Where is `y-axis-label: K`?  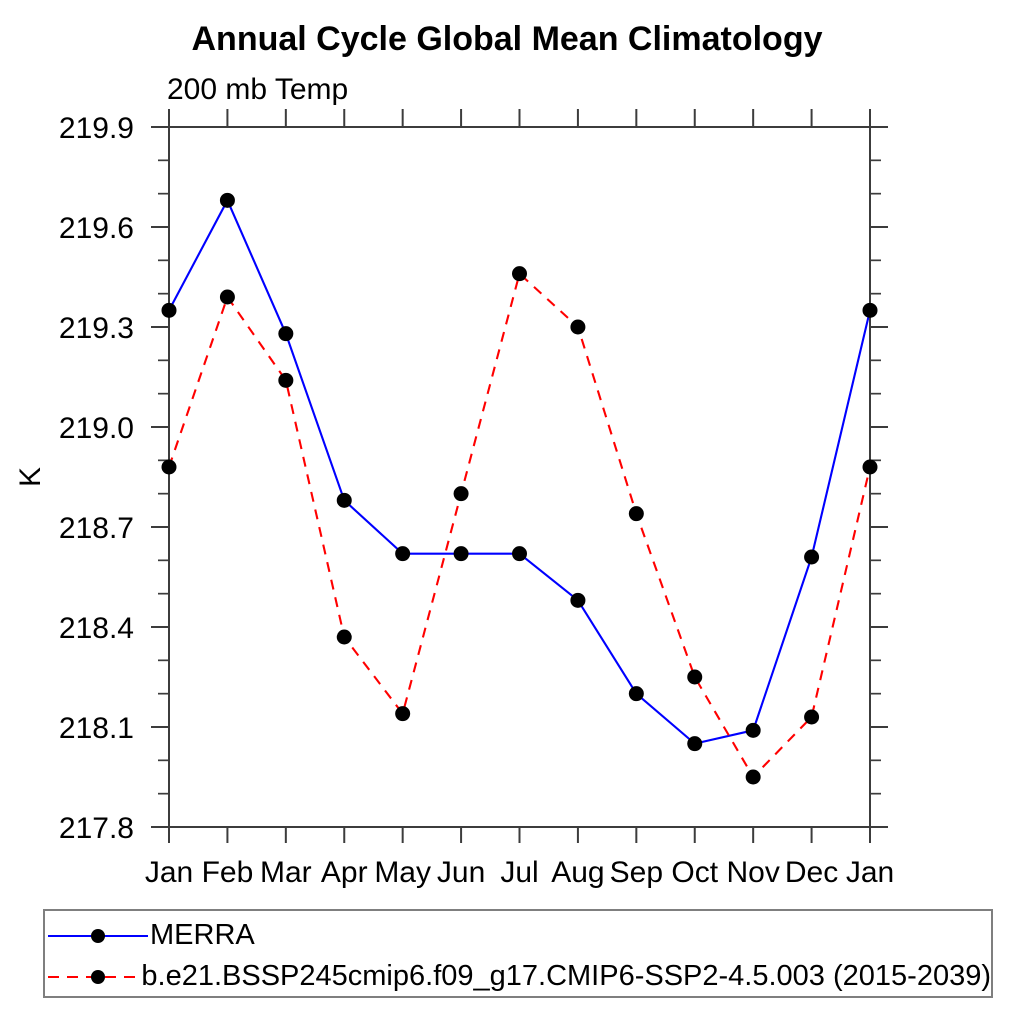
y-axis-label: K is located at coordinates (31, 477).